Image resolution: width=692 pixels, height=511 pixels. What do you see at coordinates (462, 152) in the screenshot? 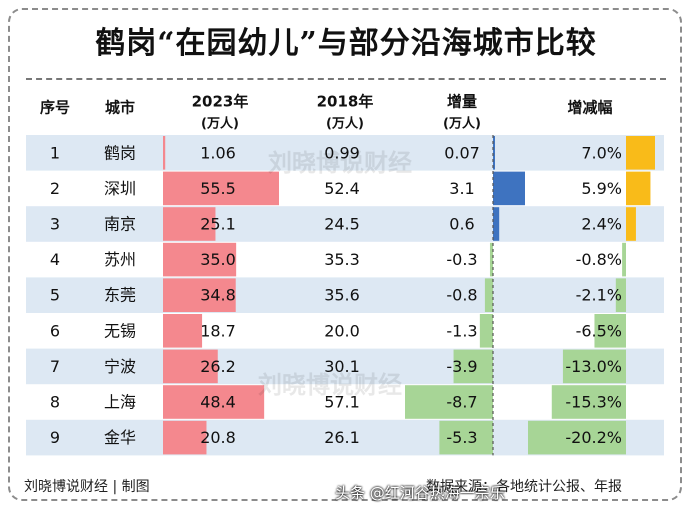
I see `cell-change: 0.07` at bounding box center [462, 152].